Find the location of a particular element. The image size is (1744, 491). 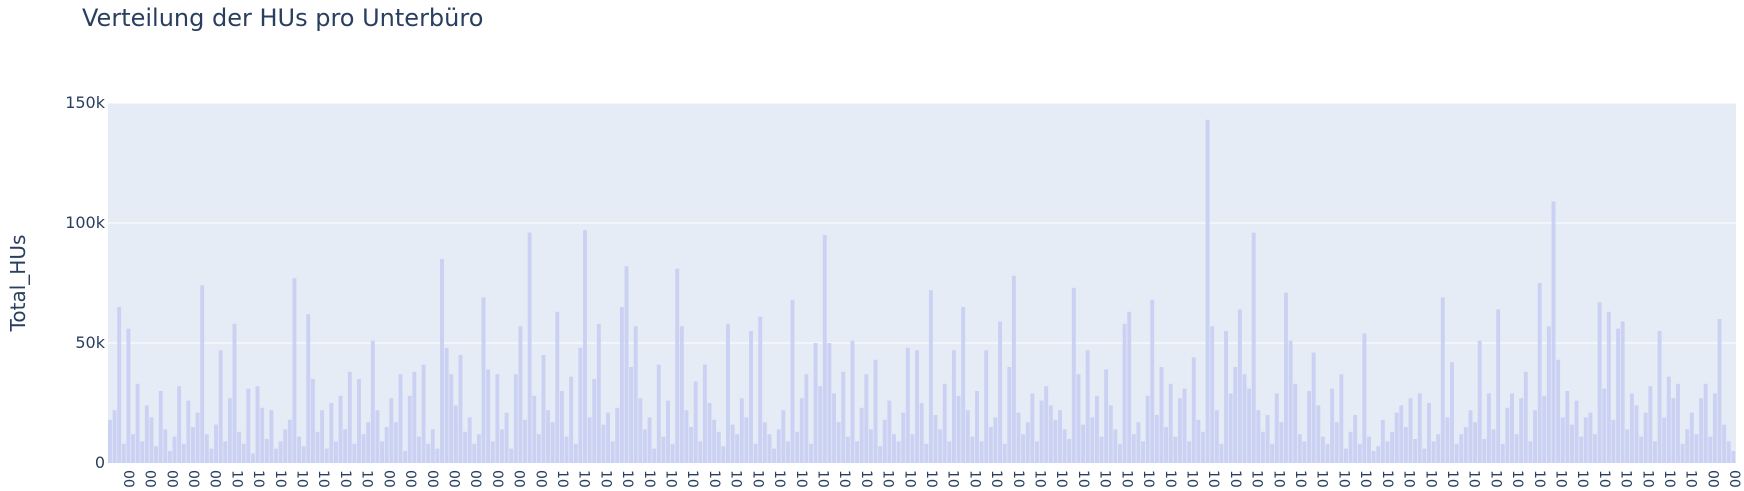

y-tick-label: 150k is located at coordinates (85, 102).